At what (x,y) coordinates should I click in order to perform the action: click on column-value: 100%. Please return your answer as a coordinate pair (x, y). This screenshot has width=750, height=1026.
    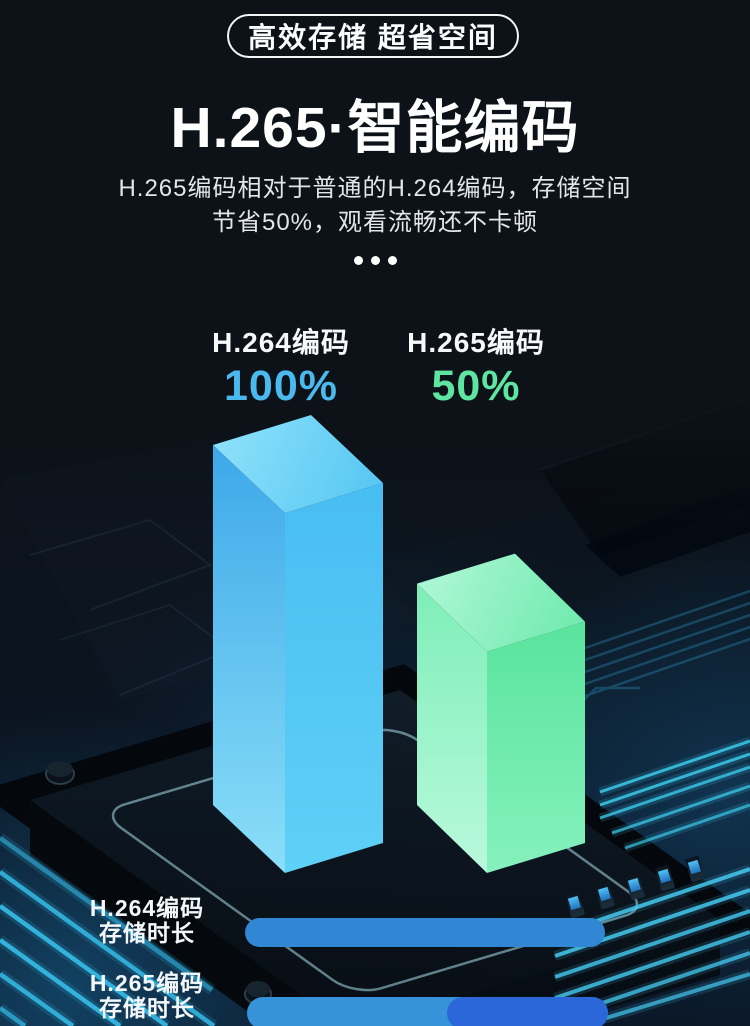
    Looking at the image, I should click on (281, 386).